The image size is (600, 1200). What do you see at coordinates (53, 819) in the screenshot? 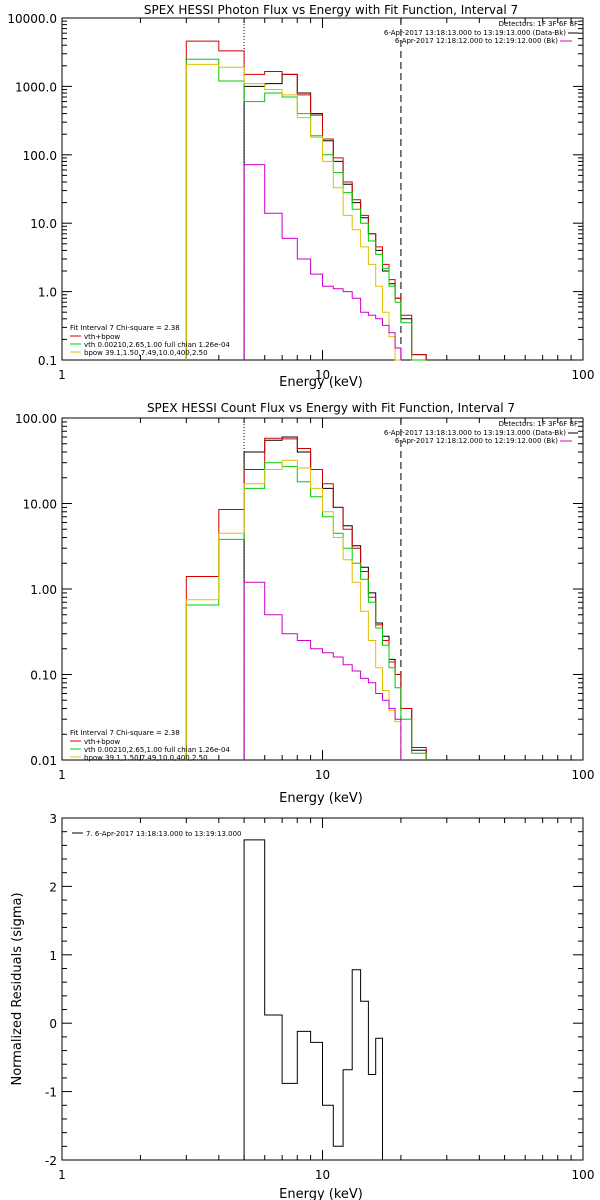
I see `y-tick-label: 3` at bounding box center [53, 819].